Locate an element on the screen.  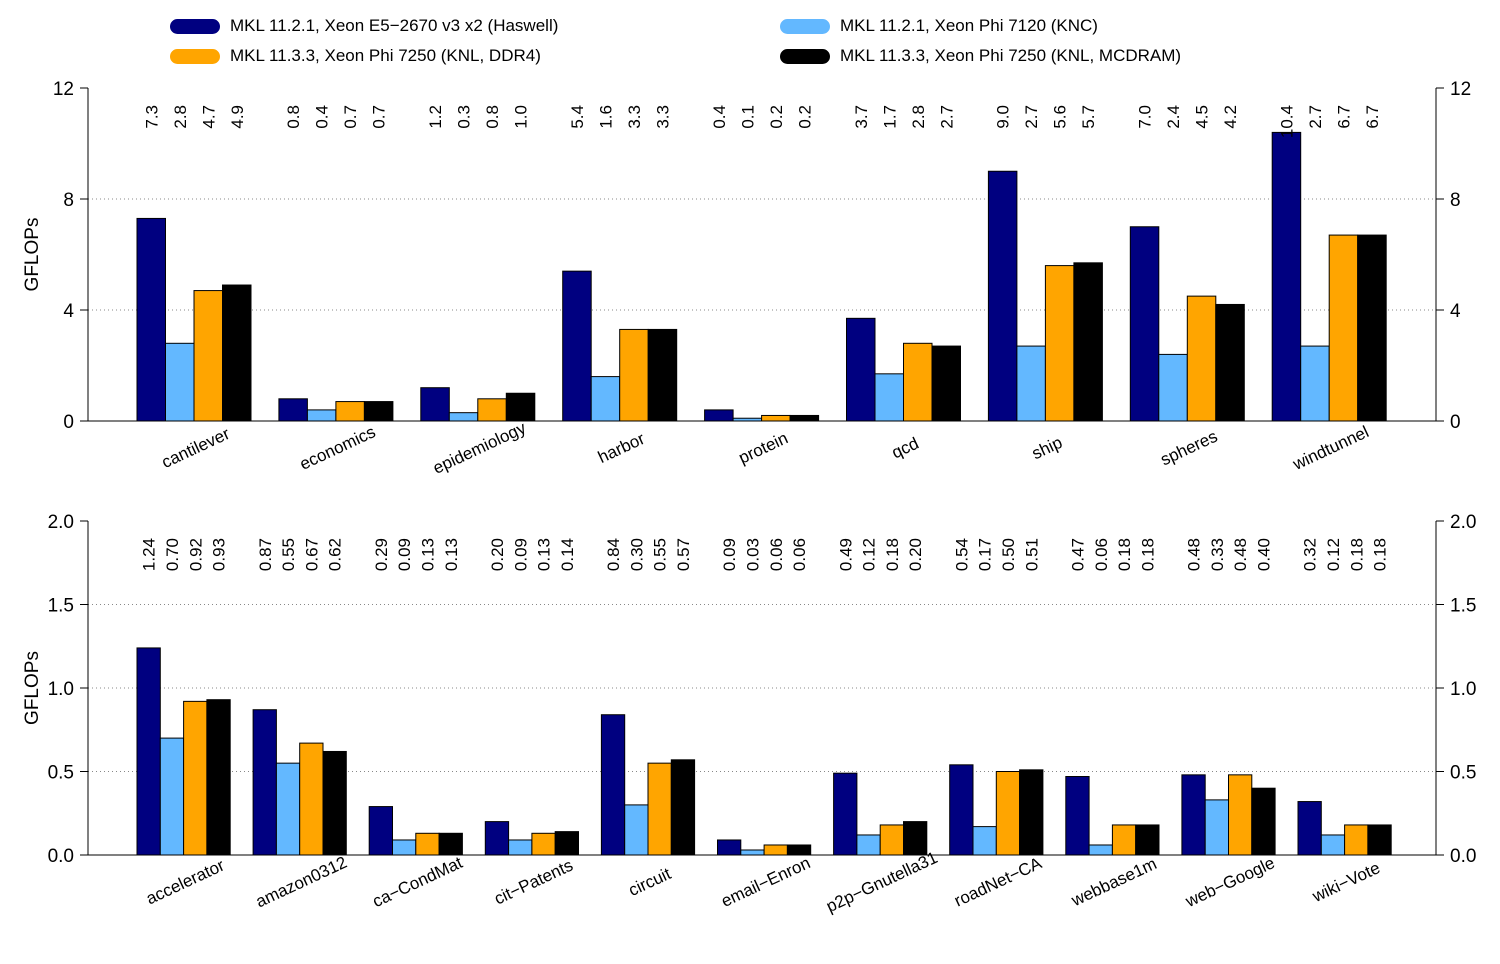
x-tick-label: ca−CondMat is located at coordinates (418, 882).